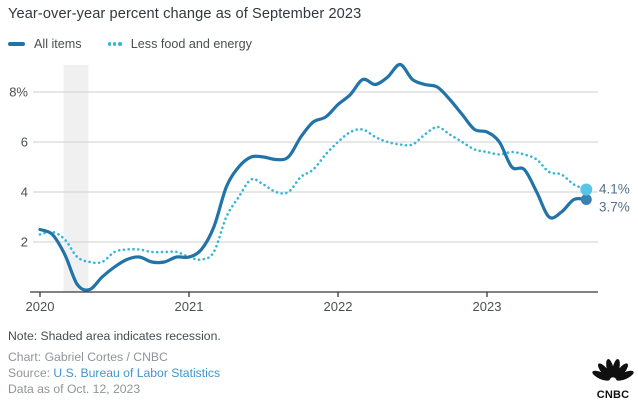  I want to click on less-food-and-energy-end-dot, so click(586, 189).